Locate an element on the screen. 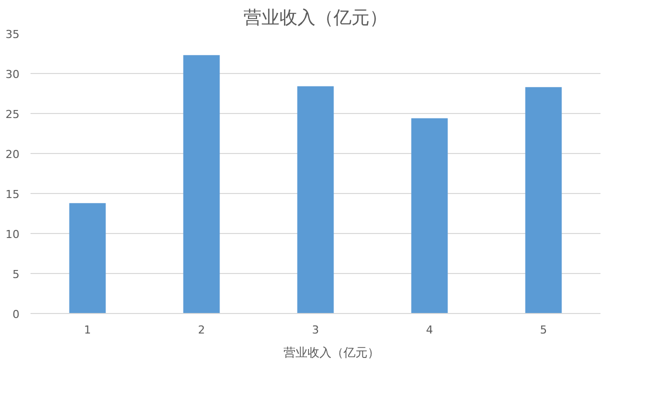 Image resolution: width=646 pixels, height=419 pixels. y-tick-label: 30 is located at coordinates (13, 74).